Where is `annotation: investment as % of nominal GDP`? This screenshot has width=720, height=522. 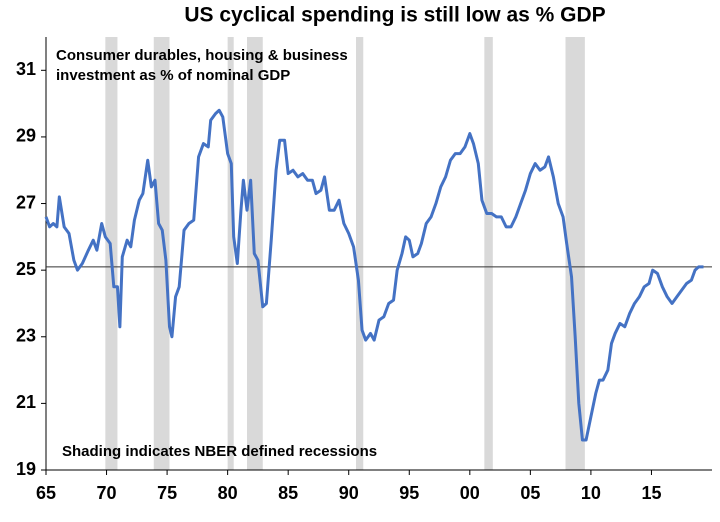
annotation: investment as % of nominal GDP is located at coordinates (173, 75).